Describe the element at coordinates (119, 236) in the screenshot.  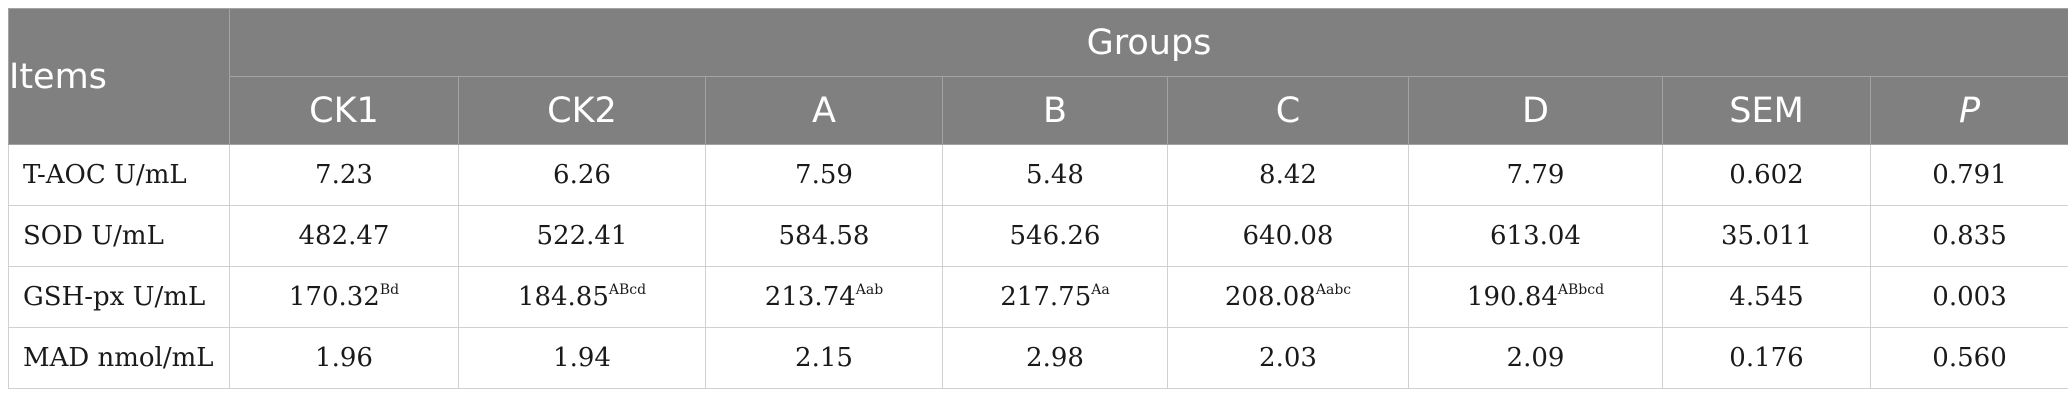
I see `row-label: SOD U/mL` at that location.